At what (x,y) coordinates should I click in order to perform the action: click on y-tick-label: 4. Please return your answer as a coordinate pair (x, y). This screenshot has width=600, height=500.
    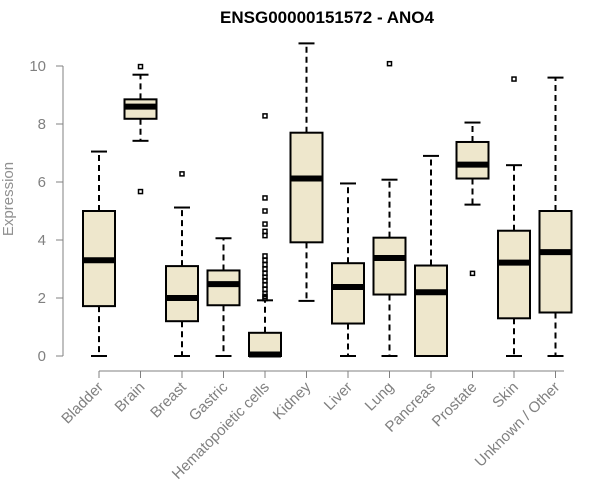
    Looking at the image, I should click on (42, 240).